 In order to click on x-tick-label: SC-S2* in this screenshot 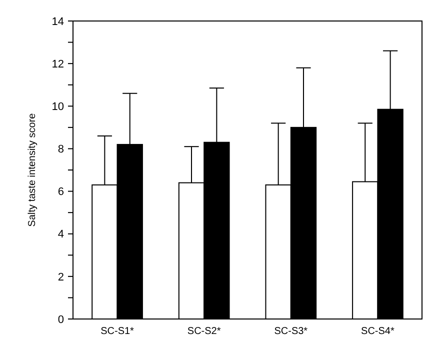, I will do `click(204, 331)`.